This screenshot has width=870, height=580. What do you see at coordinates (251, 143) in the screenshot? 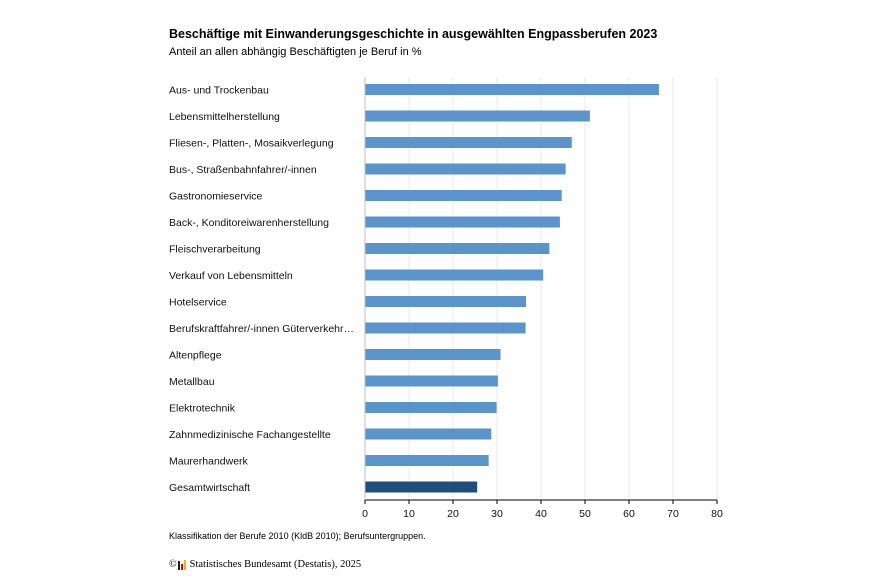
I see `category-label: Fliesen-, Platten-, Mosaikverlegung` at bounding box center [251, 143].